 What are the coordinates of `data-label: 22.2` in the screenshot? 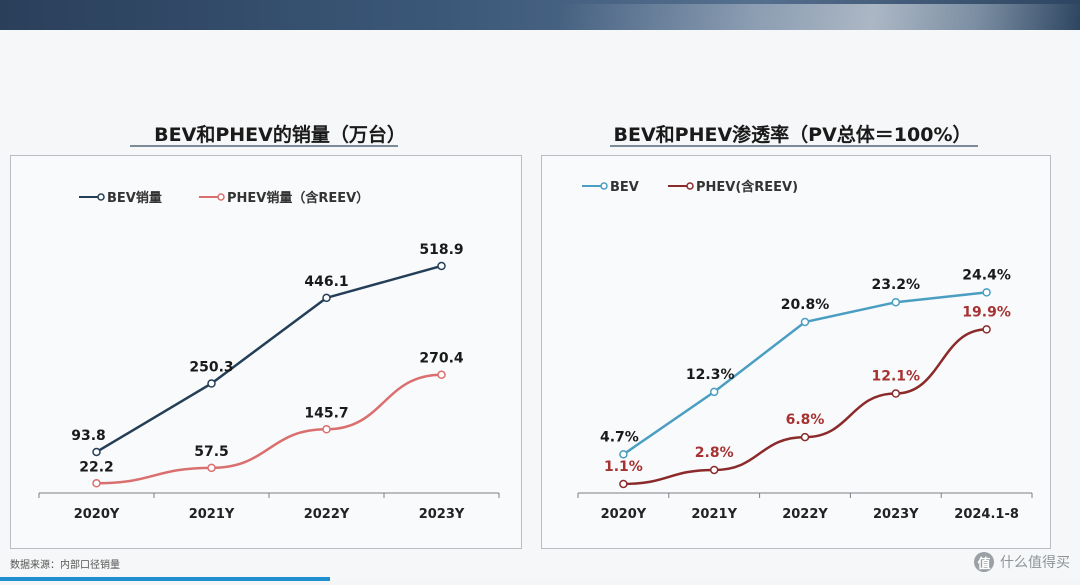 It's located at (96, 467).